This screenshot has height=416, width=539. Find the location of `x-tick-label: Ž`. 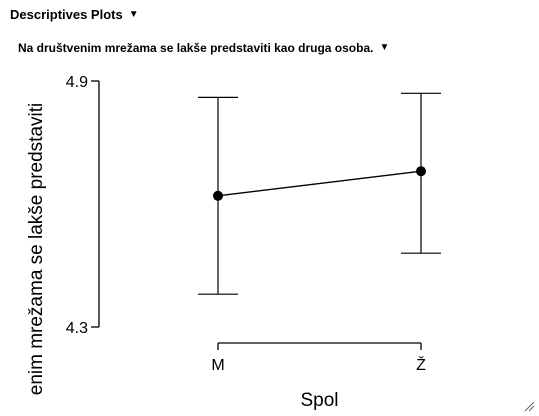

x-tick-label: Ž is located at coordinates (421, 364).